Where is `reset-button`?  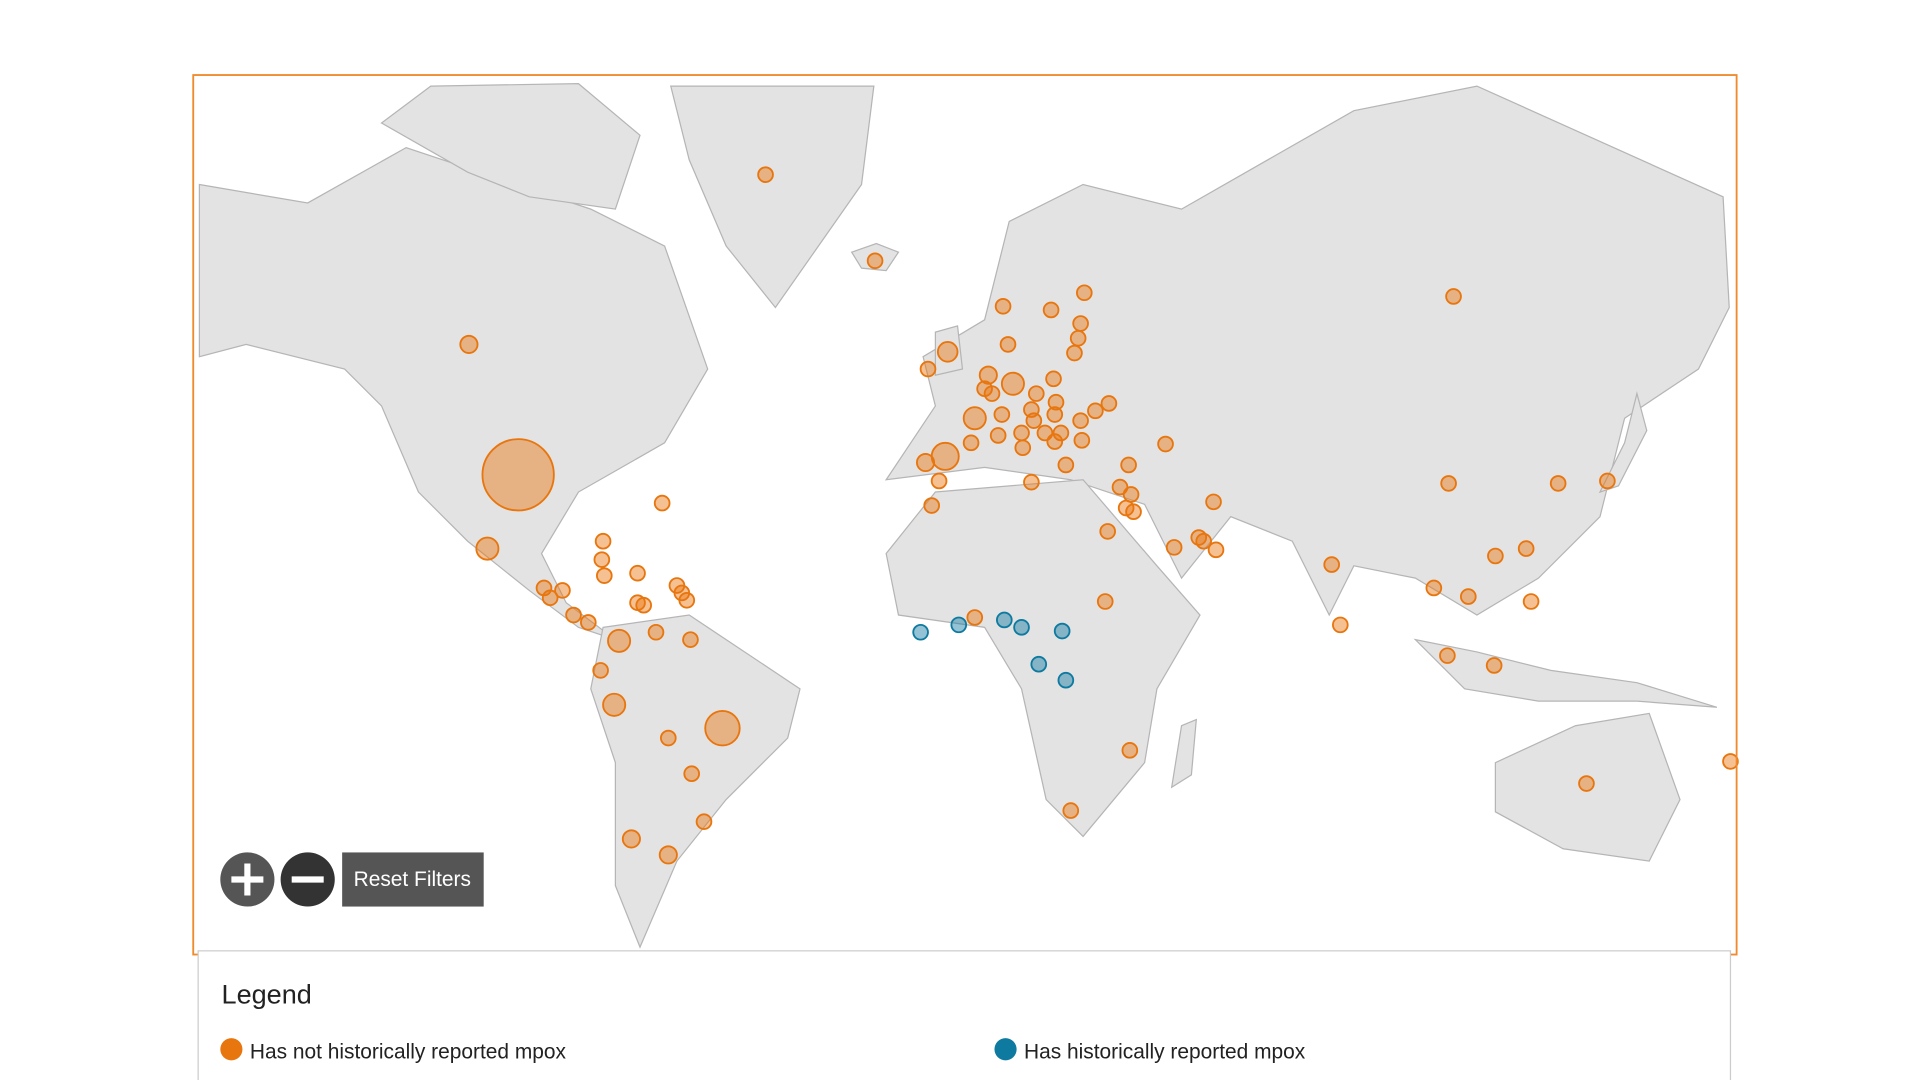
reset-button is located at coordinates (413, 879).